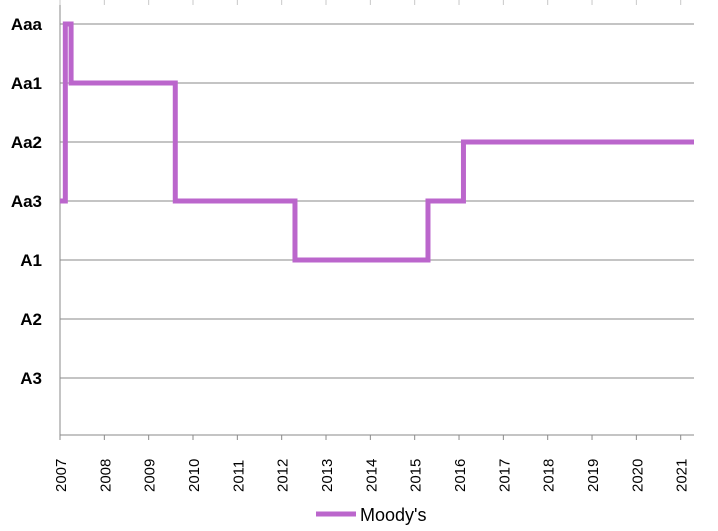 This screenshot has width=718, height=531. Describe the element at coordinates (31, 260) in the screenshot. I see `y-tick-label-a1: A1` at that location.